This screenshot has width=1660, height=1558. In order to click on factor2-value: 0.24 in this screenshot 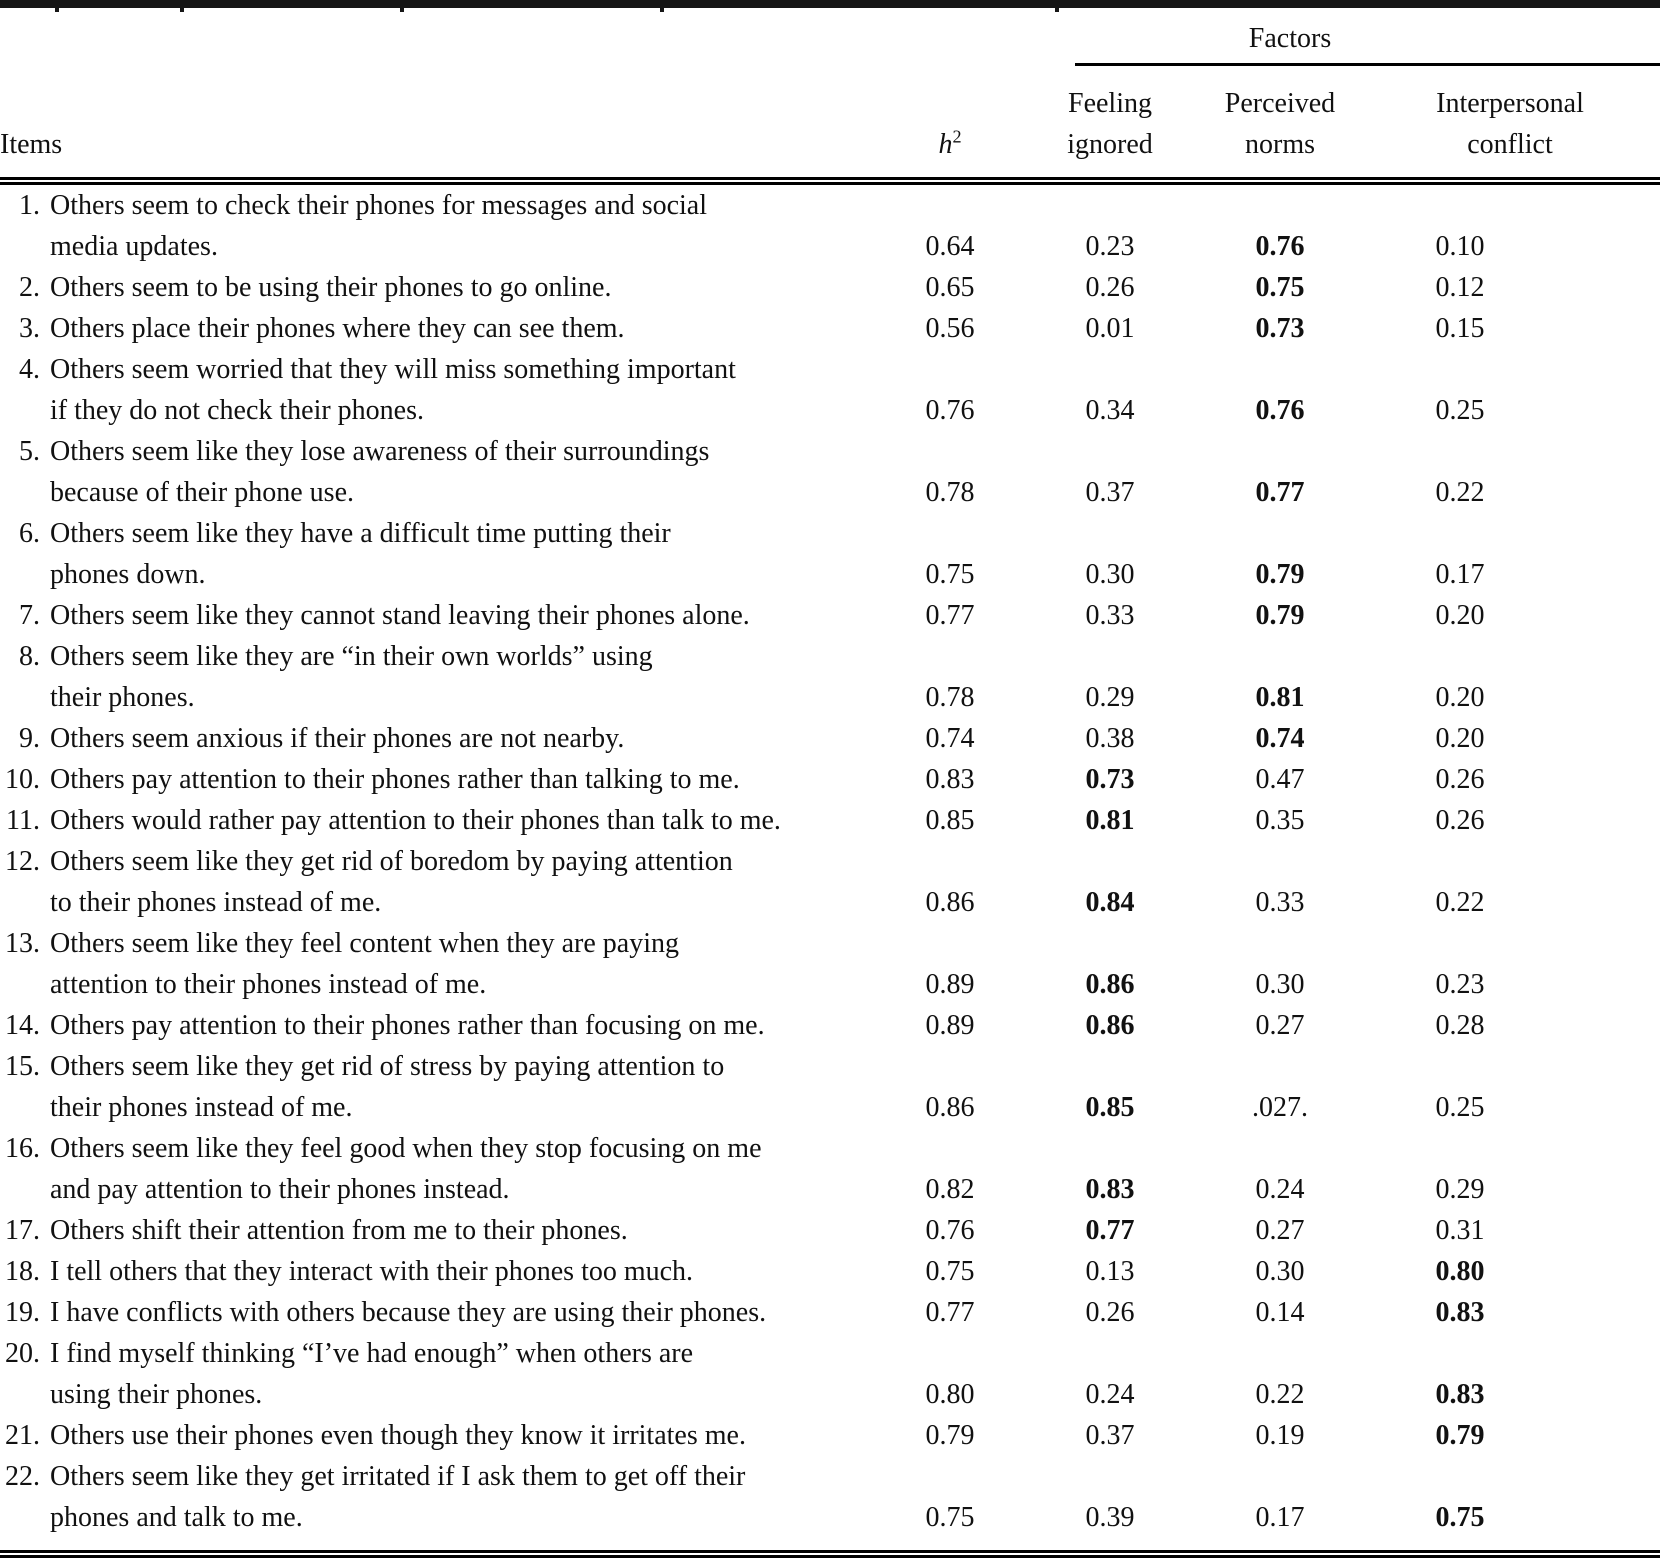, I will do `click(1280, 1190)`.